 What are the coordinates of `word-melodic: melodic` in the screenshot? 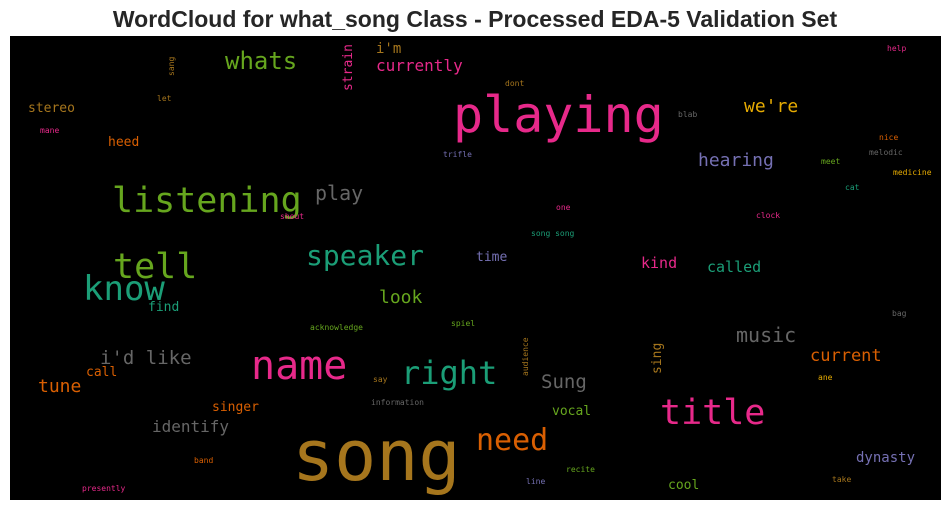 It's located at (886, 152).